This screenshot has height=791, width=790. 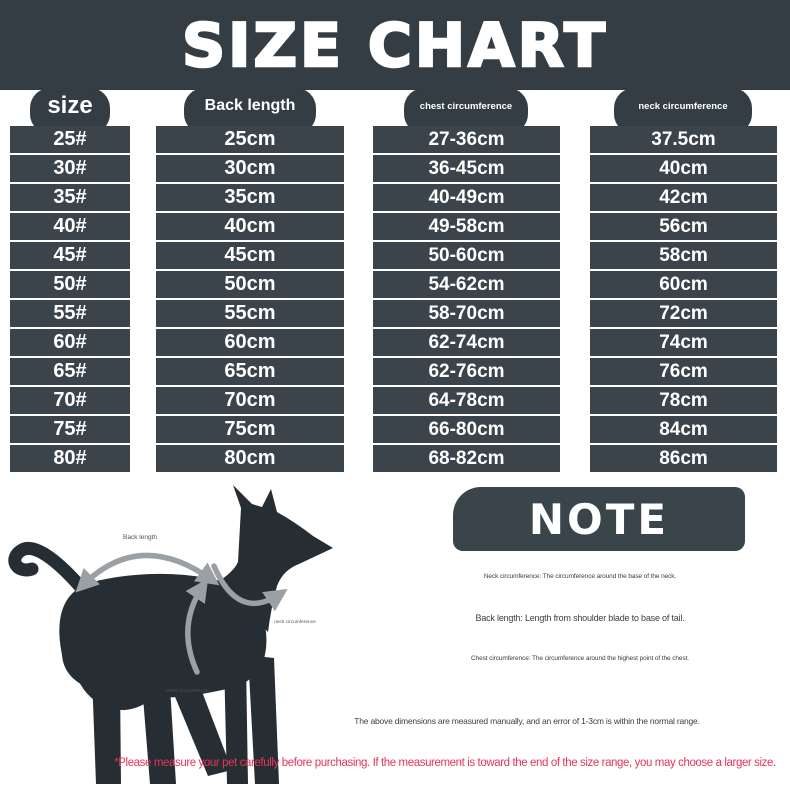 What do you see at coordinates (250, 105) in the screenshot?
I see `back-length-column-header-label: Back length` at bounding box center [250, 105].